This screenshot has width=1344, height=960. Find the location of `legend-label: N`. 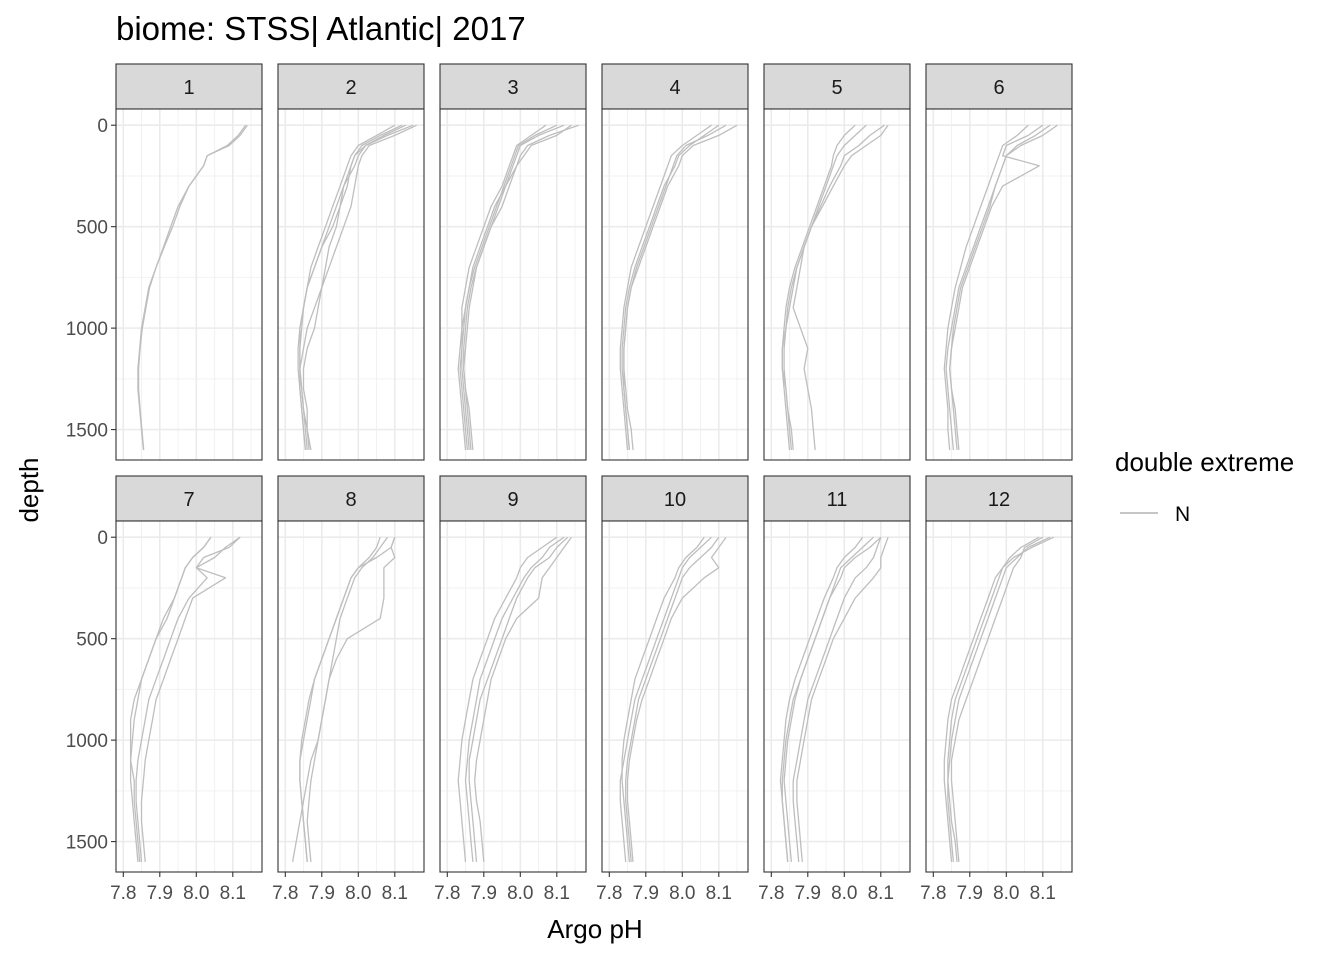

legend-label: N is located at coordinates (1182, 514).